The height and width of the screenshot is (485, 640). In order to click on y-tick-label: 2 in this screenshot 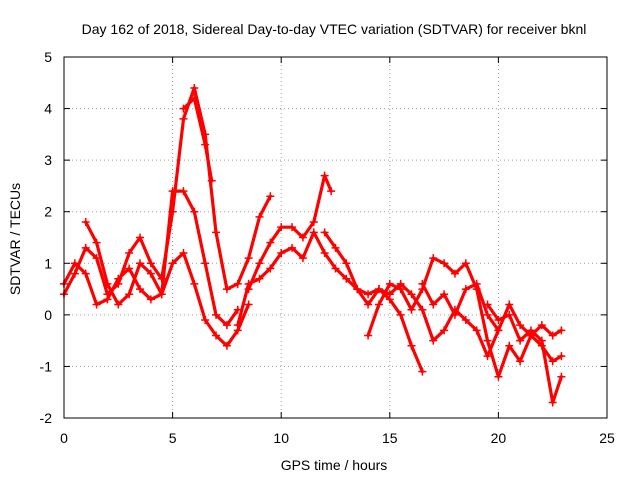, I will do `click(48, 212)`.